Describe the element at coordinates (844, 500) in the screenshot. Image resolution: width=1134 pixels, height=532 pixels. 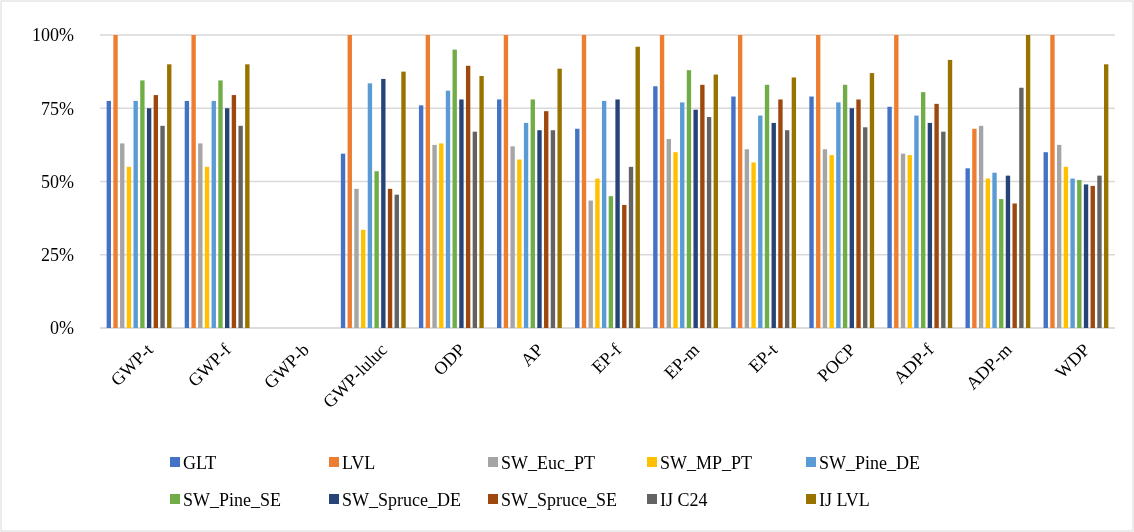
I see `legend-label: IJ LVL` at that location.